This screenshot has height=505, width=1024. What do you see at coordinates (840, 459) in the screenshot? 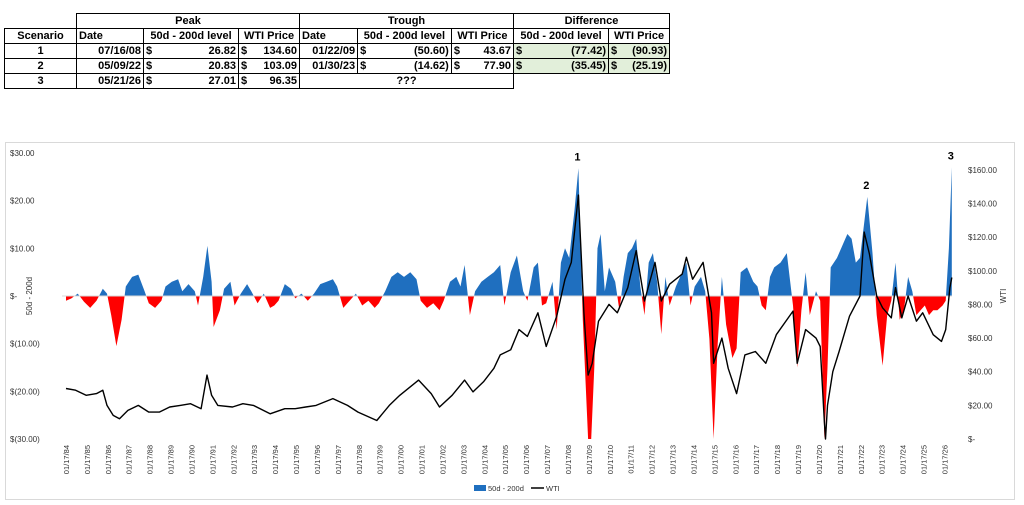
I see `x-tick-label: 01/17/21` at bounding box center [840, 459].